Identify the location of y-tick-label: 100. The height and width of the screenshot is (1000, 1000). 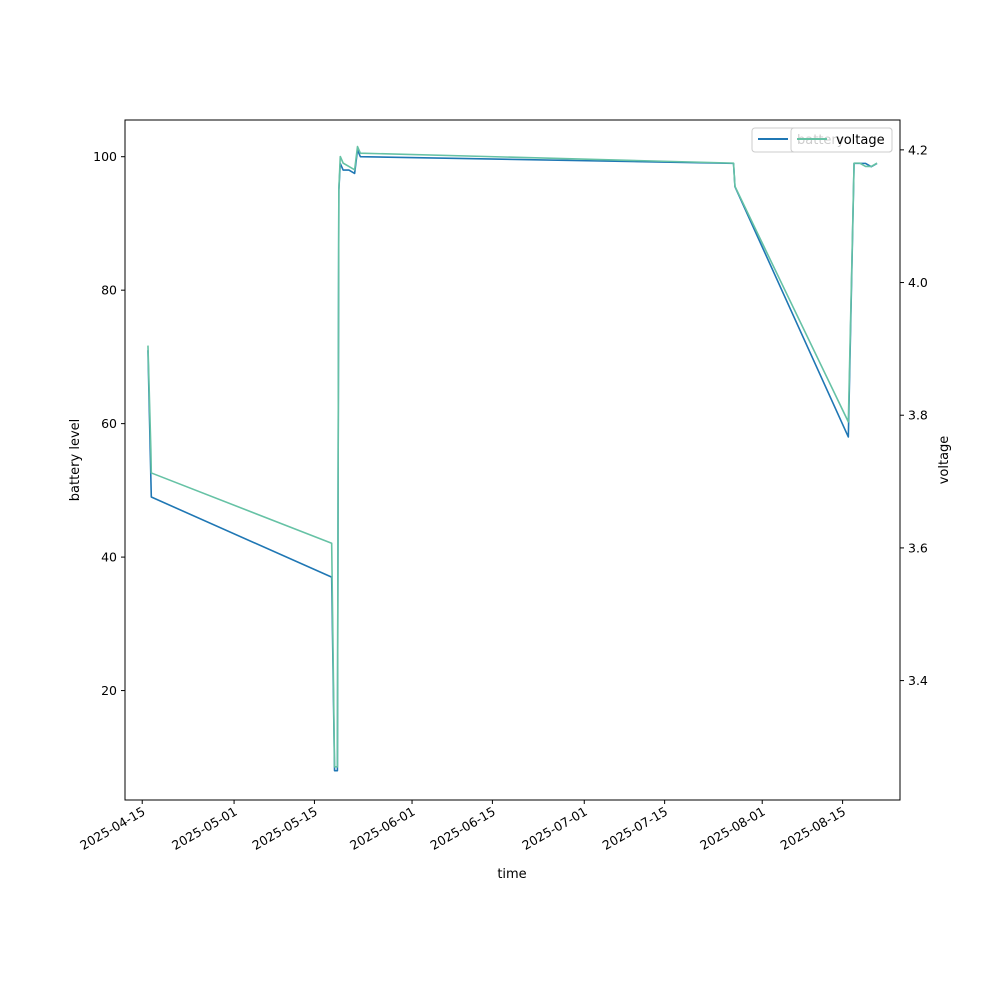
(105, 156).